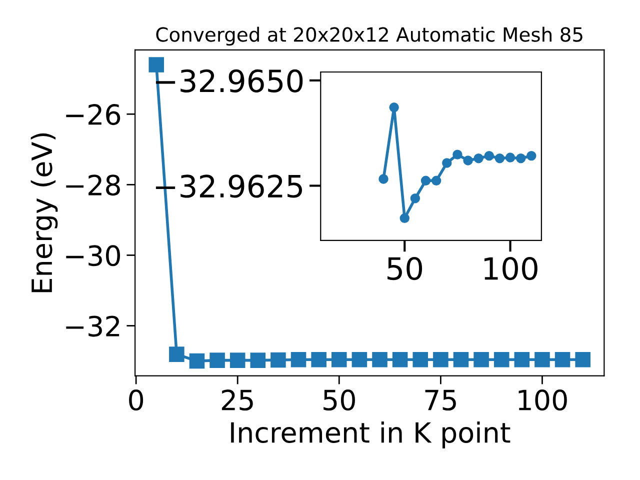  Describe the element at coordinates (136, 400) in the screenshot. I see `x-tick-label: 0` at that location.